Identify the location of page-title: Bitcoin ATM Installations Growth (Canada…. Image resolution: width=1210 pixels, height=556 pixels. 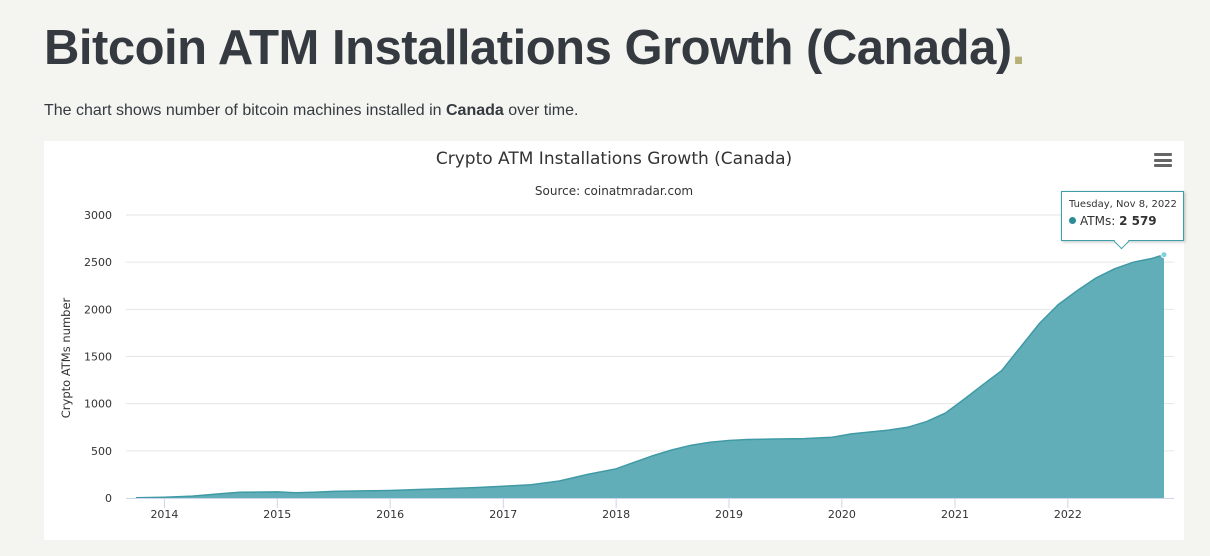
(534, 48).